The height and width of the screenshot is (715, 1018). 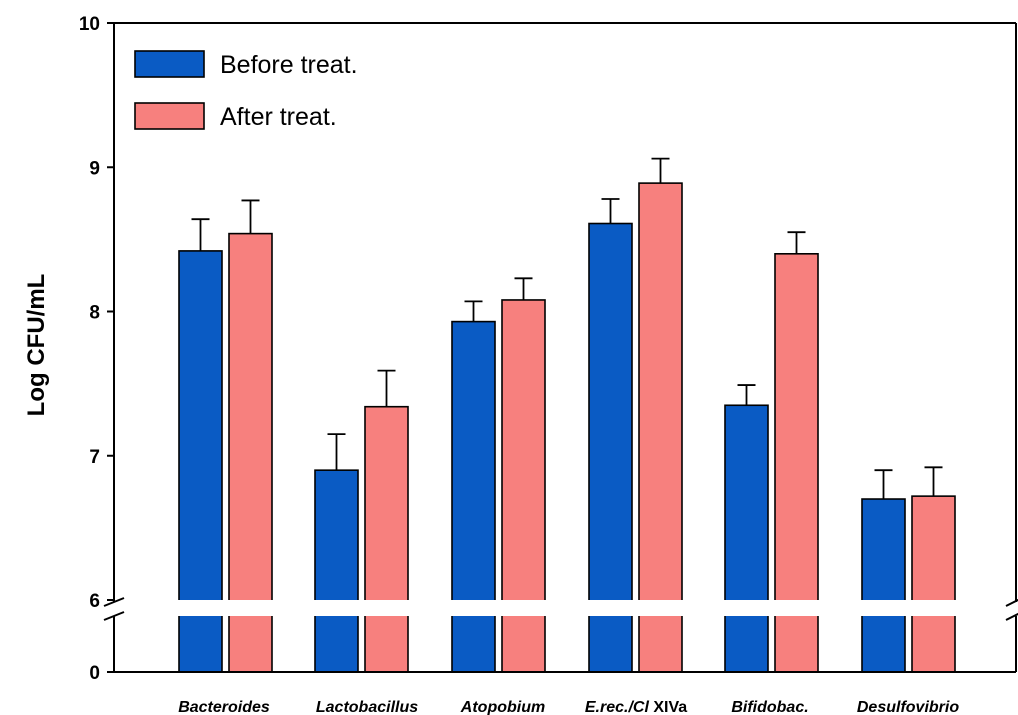 What do you see at coordinates (114, 602) in the screenshot?
I see `break-mark-left-top` at bounding box center [114, 602].